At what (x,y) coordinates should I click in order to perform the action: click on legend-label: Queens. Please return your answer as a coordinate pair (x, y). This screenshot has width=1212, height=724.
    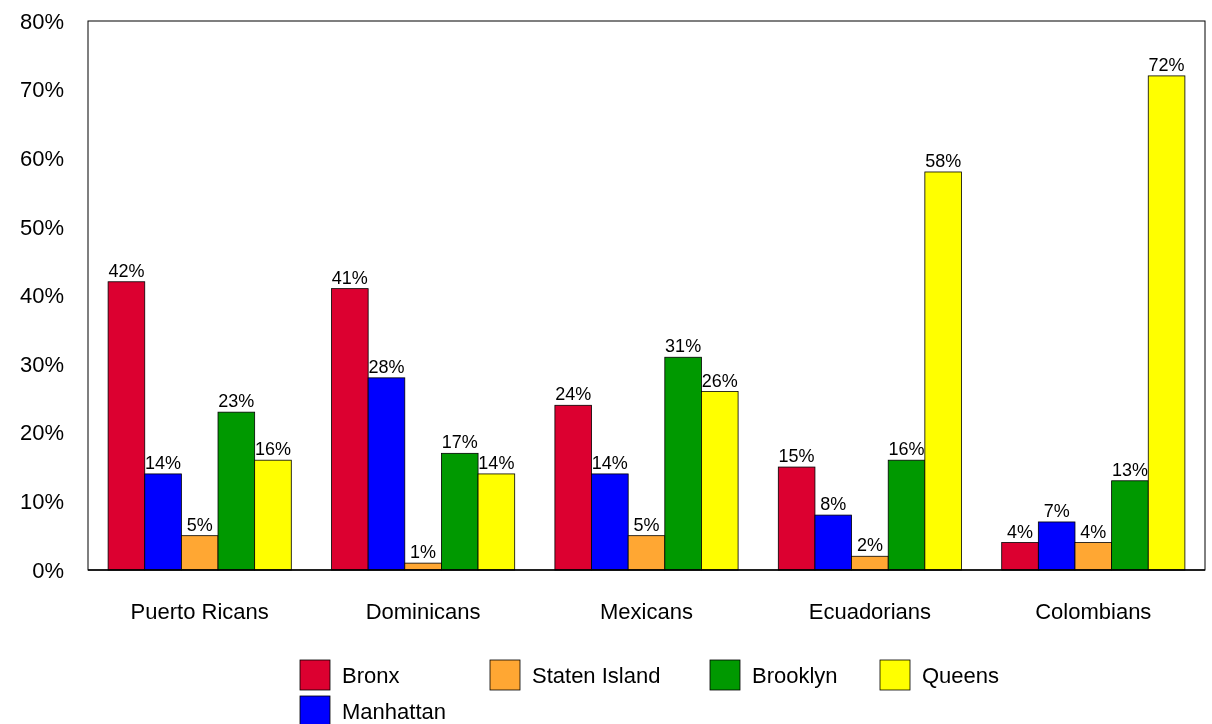
    Looking at the image, I should click on (961, 675).